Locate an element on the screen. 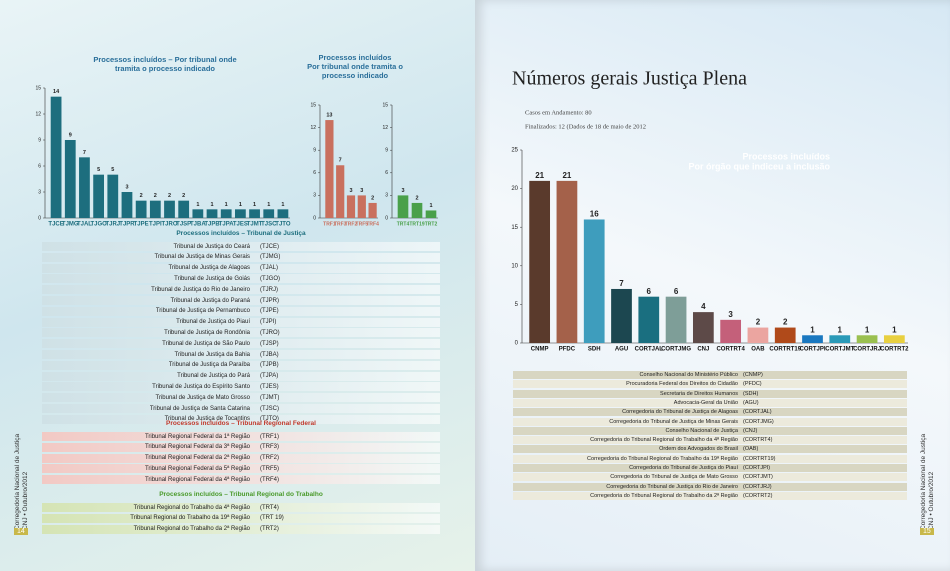  row-name: Tribunal Regional Federal da 2ª Região is located at coordinates (197, 458).